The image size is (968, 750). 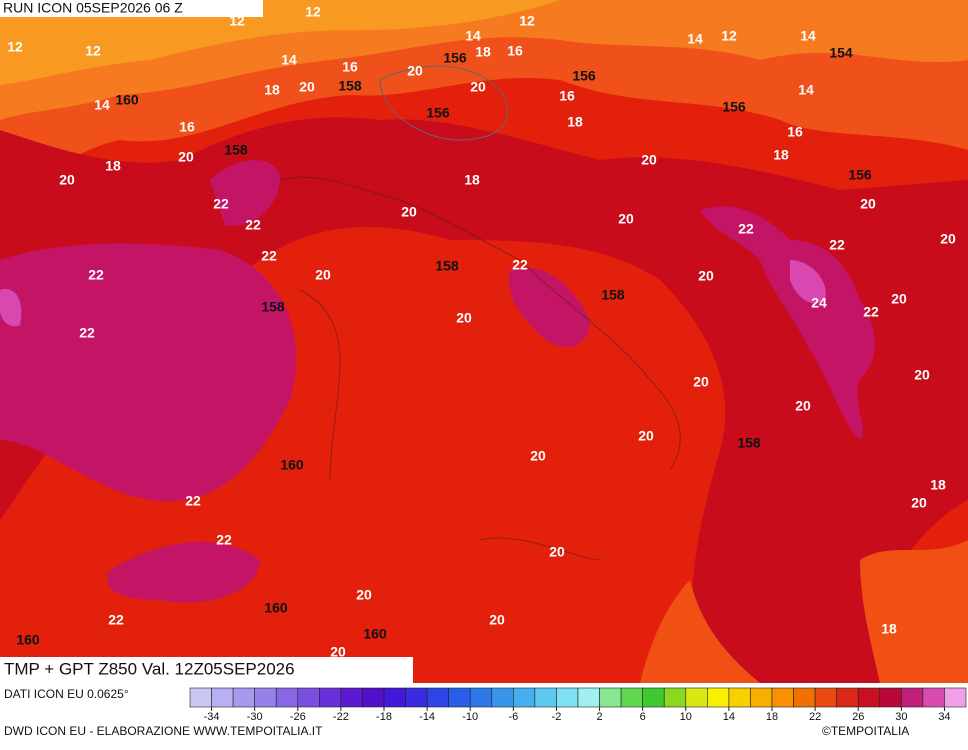 What do you see at coordinates (815, 717) in the screenshot?
I see `tick-label: 22` at bounding box center [815, 717].